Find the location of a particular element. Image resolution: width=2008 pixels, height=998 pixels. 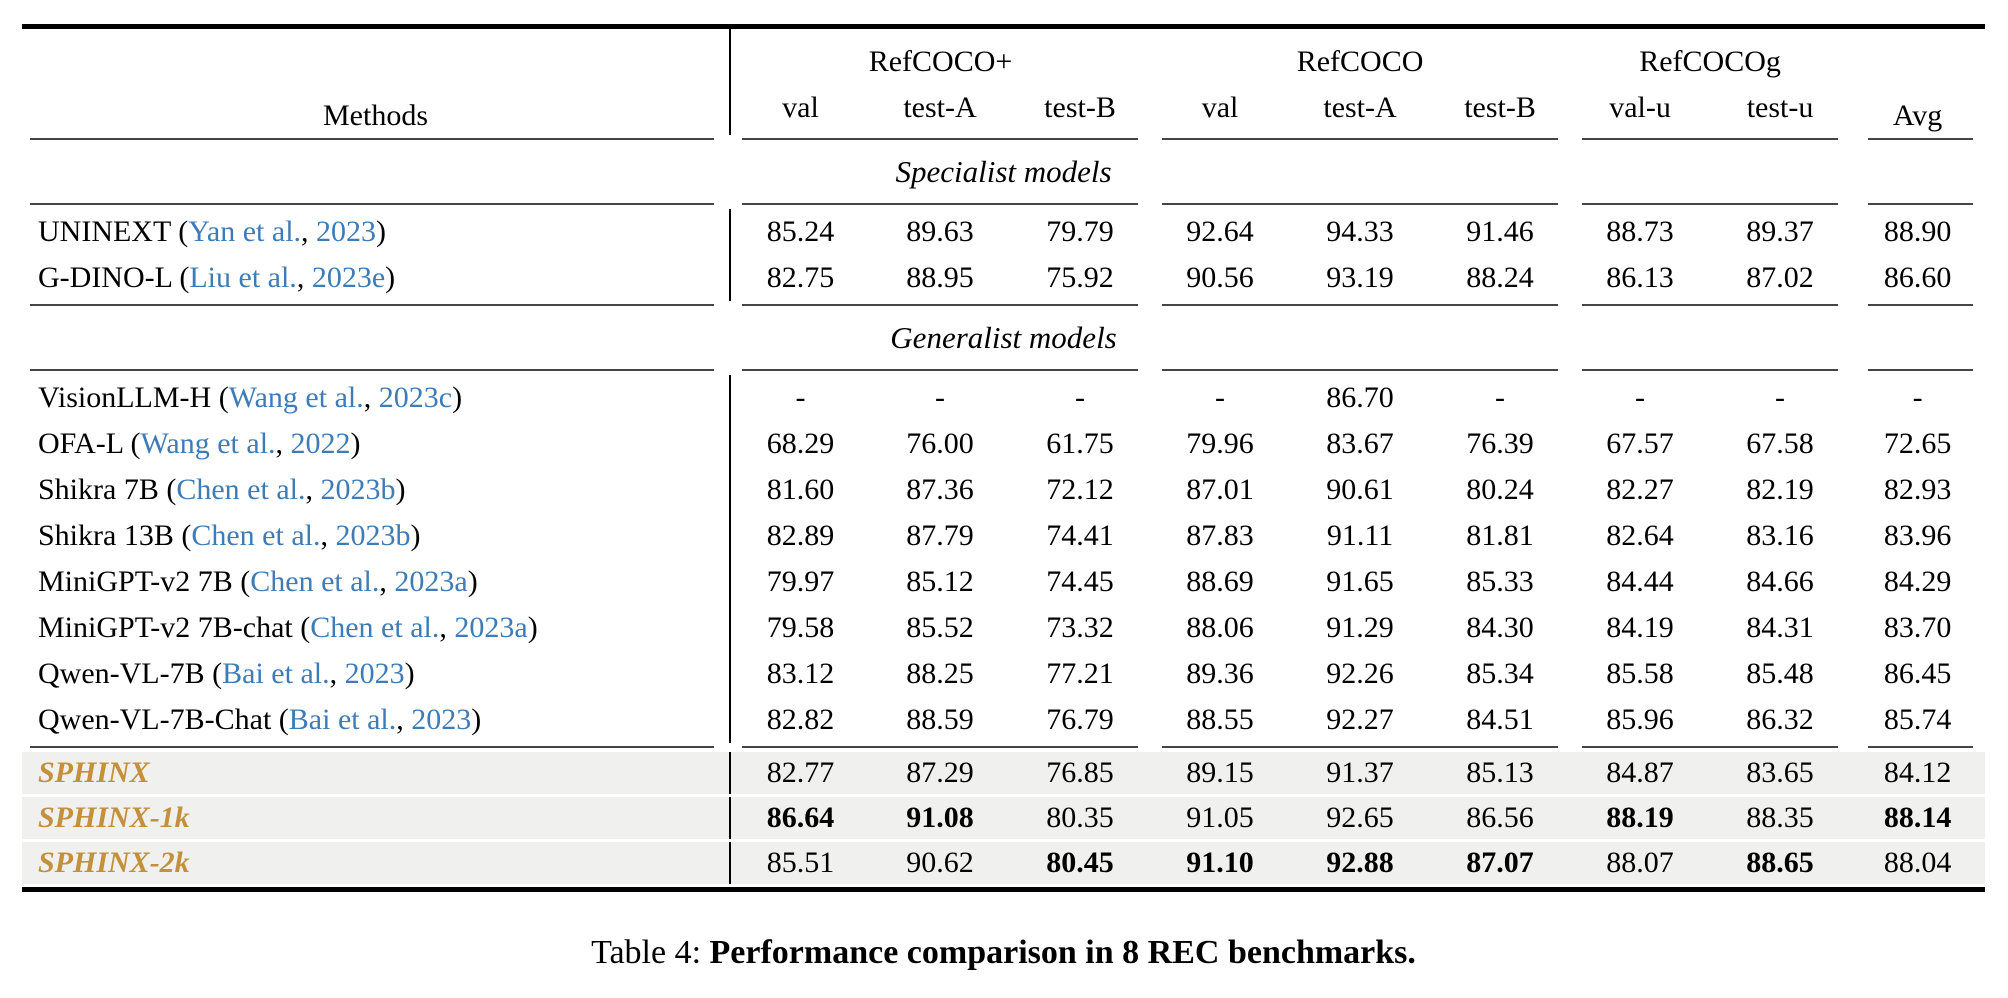

method-name: SPHINX is located at coordinates (94, 772).